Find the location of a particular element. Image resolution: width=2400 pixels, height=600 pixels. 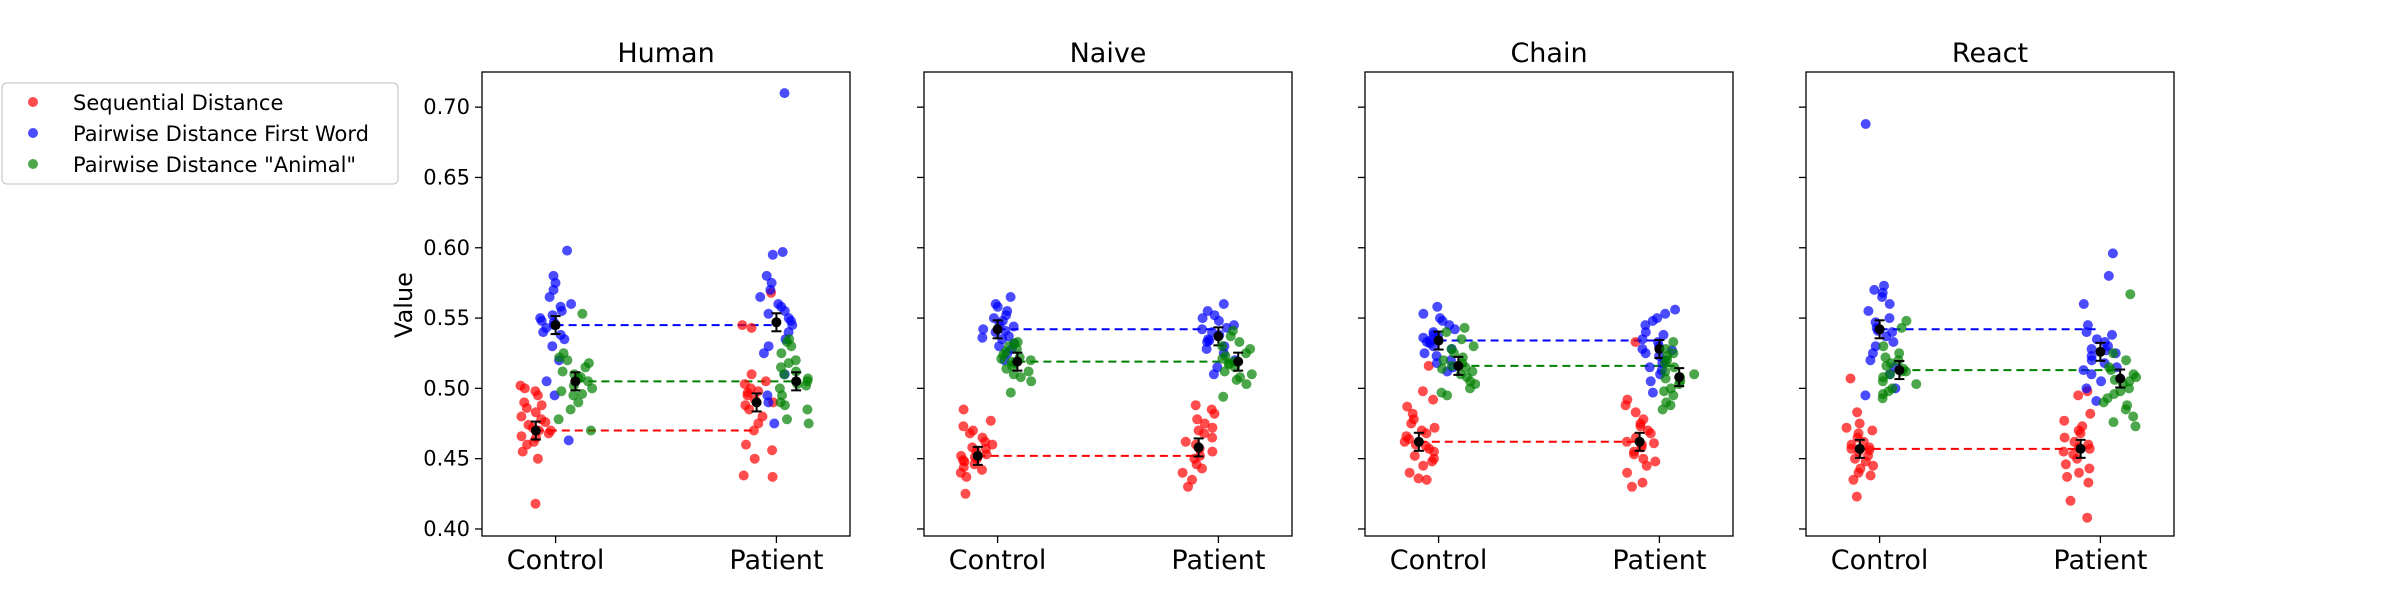

y-axis-label: Value is located at coordinates (404, 305).